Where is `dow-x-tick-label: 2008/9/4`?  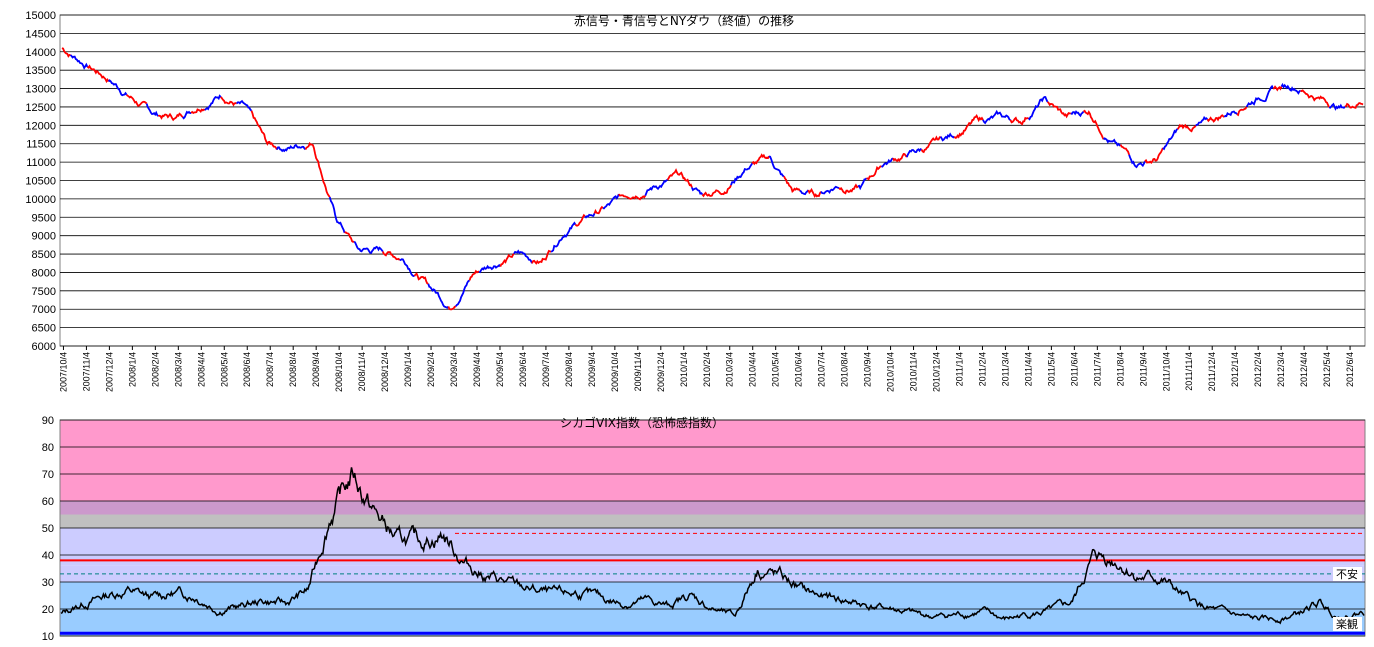
dow-x-tick-label: 2008/9/4 is located at coordinates (316, 369).